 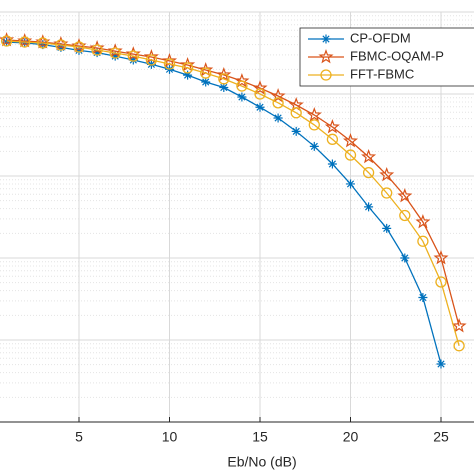 What do you see at coordinates (260, 437) in the screenshot?
I see `x-tick-label: 15` at bounding box center [260, 437].